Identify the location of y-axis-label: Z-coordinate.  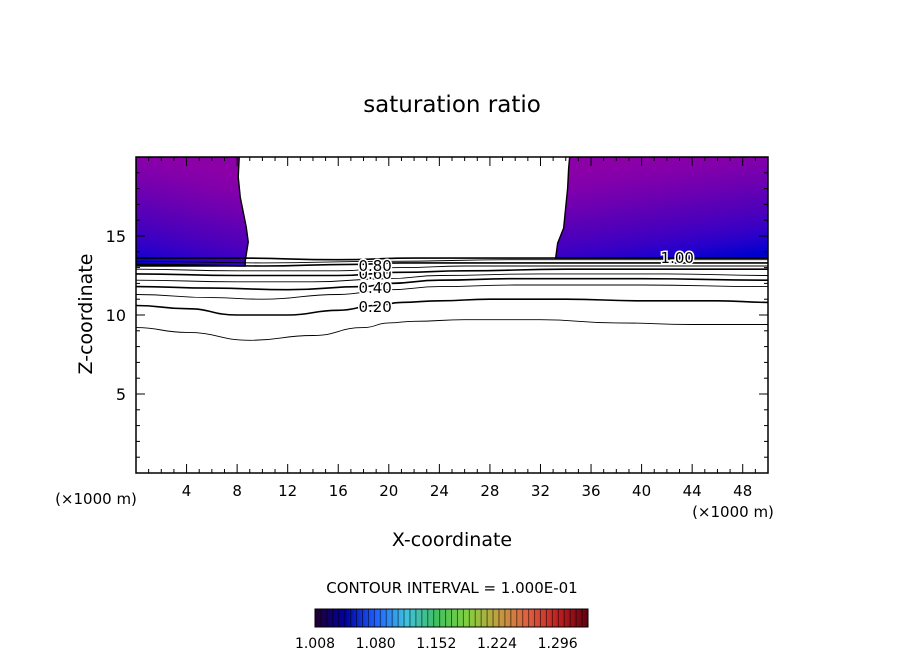
(86, 314).